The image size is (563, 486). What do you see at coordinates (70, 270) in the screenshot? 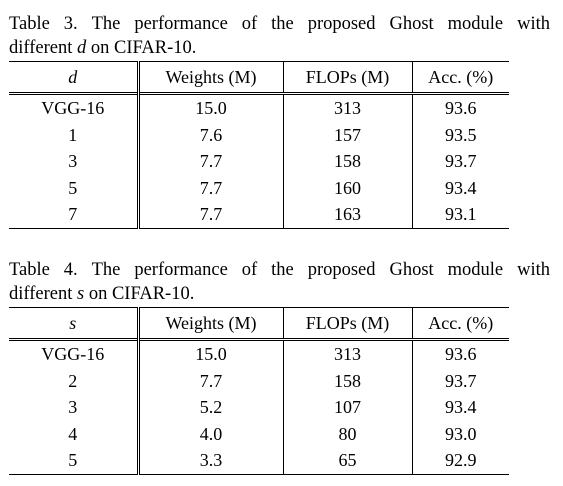
I see `caption-word: 4.` at bounding box center [70, 270].